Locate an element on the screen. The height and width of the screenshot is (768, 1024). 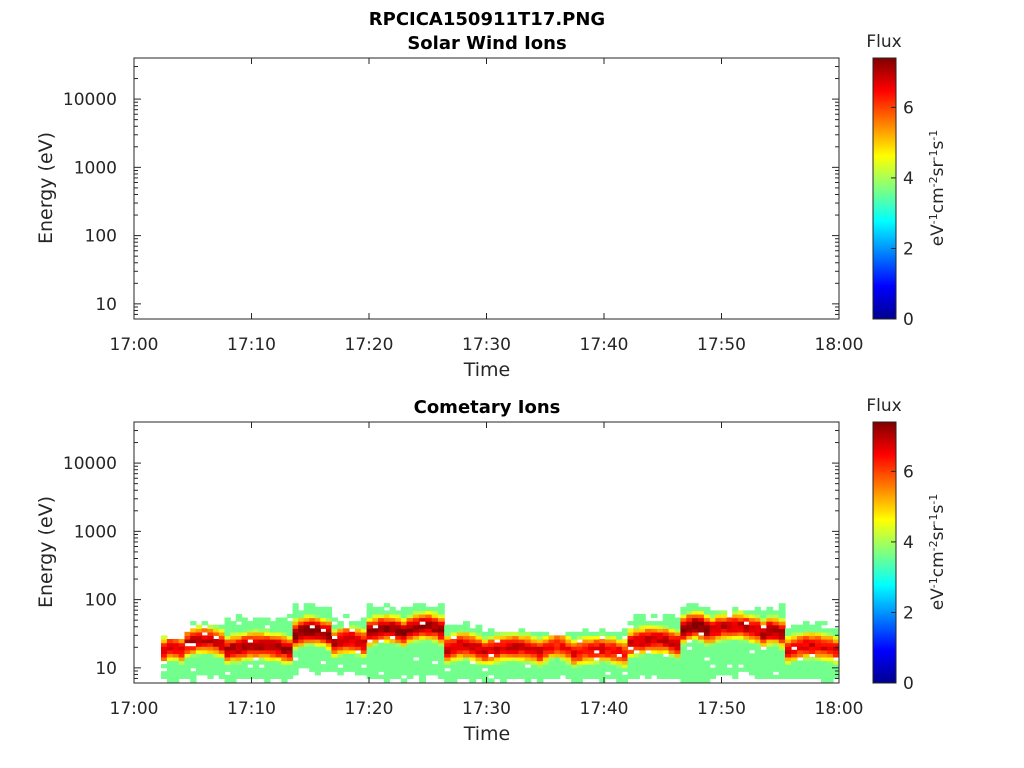
x-tick-label: 17:00 is located at coordinates (134, 345).